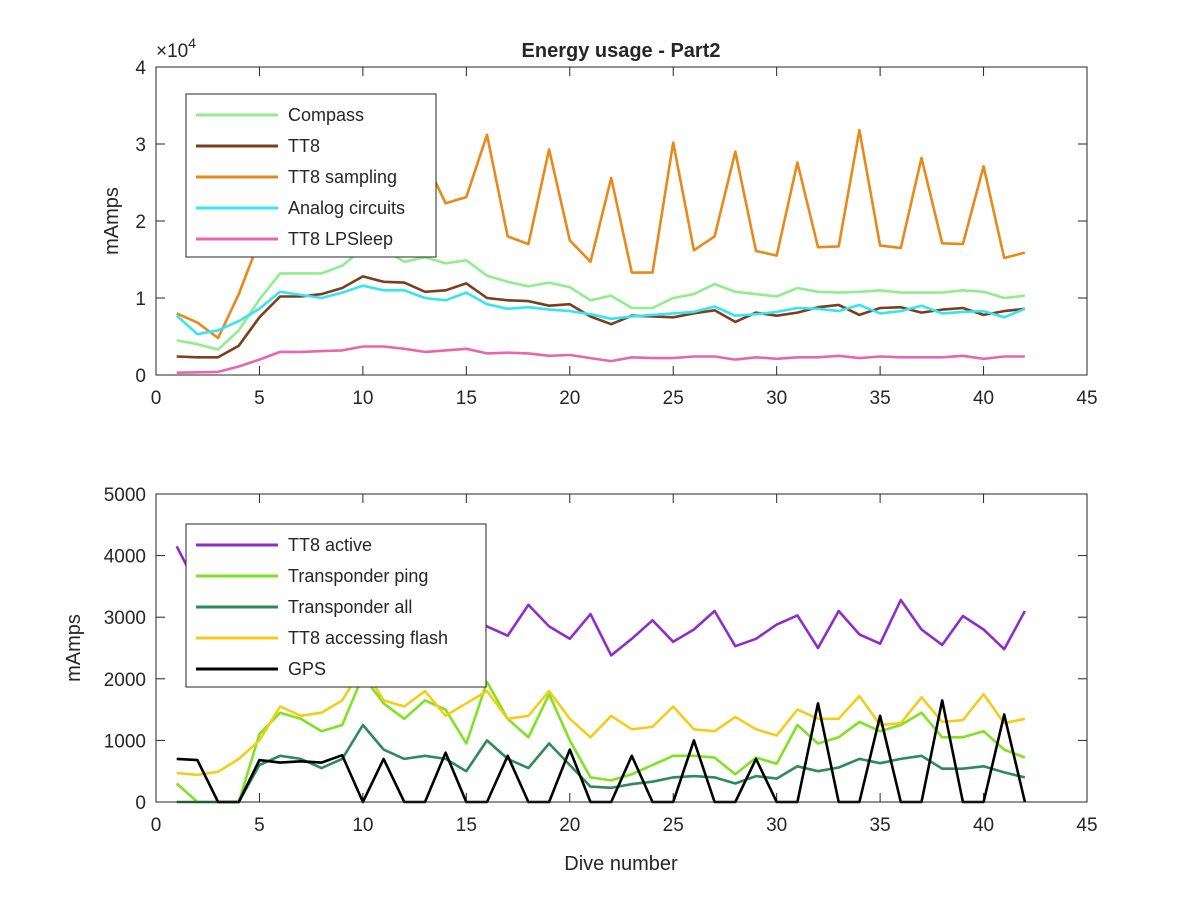 This screenshot has width=1200, height=900. Describe the element at coordinates (358, 576) in the screenshot. I see `legend-label-transponder-ping: Transponder ping` at that location.